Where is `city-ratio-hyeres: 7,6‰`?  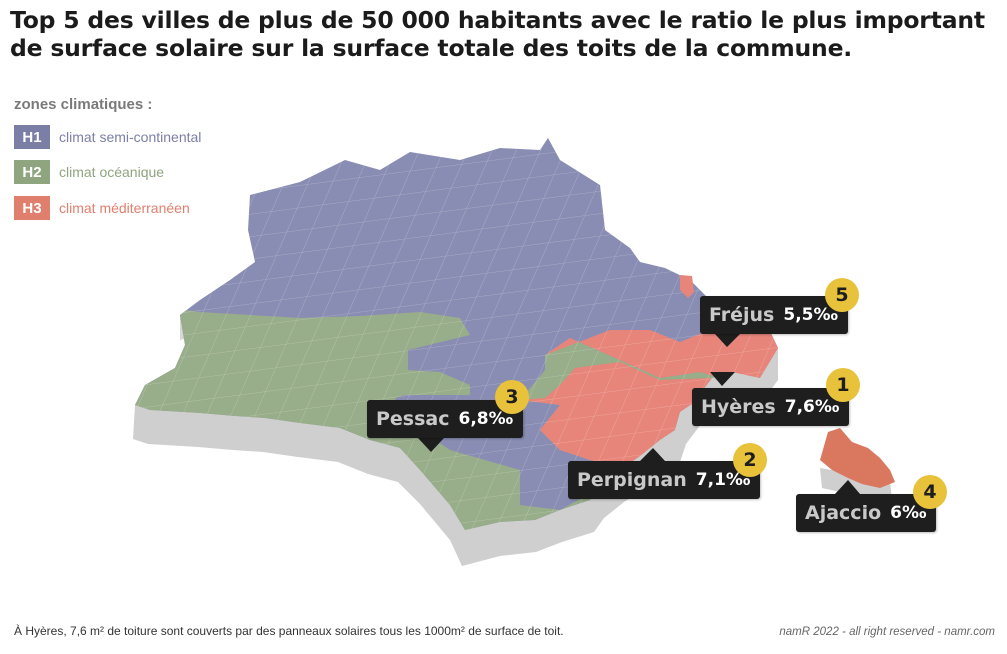 city-ratio-hyeres: 7,6‰ is located at coordinates (812, 407).